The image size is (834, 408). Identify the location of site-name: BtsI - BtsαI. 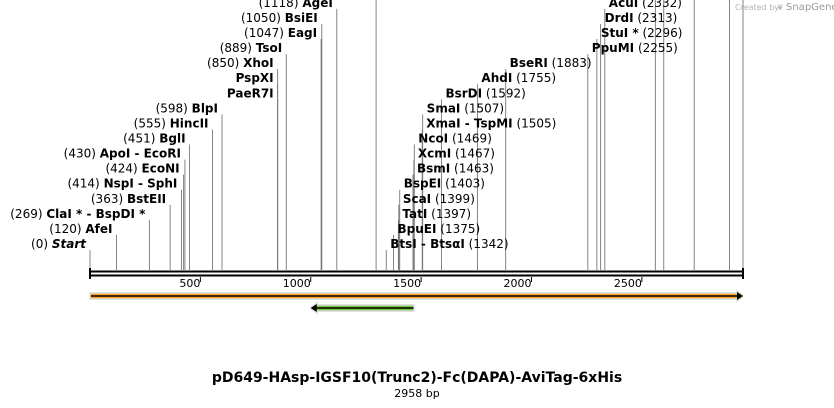
(427, 244).